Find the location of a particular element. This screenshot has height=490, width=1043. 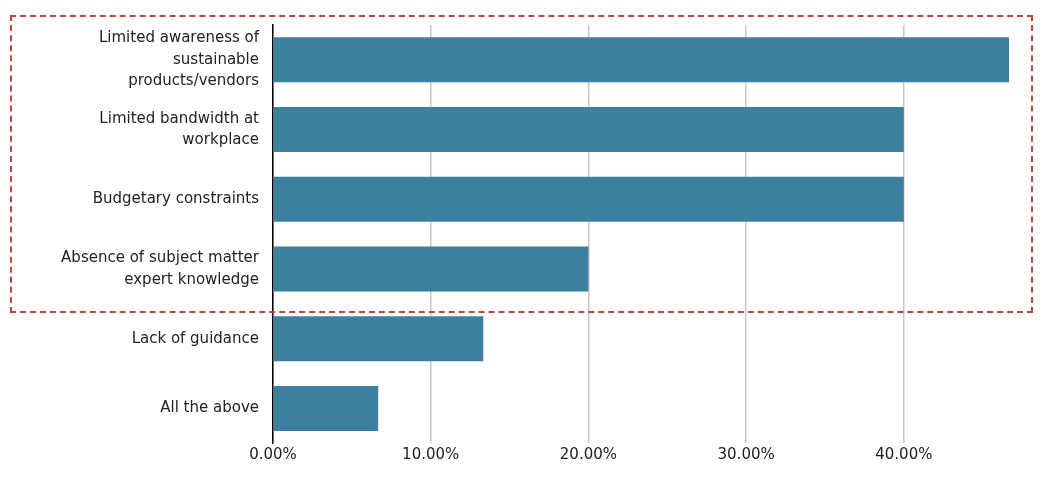

x-tick-label: 40.00% is located at coordinates (904, 454).